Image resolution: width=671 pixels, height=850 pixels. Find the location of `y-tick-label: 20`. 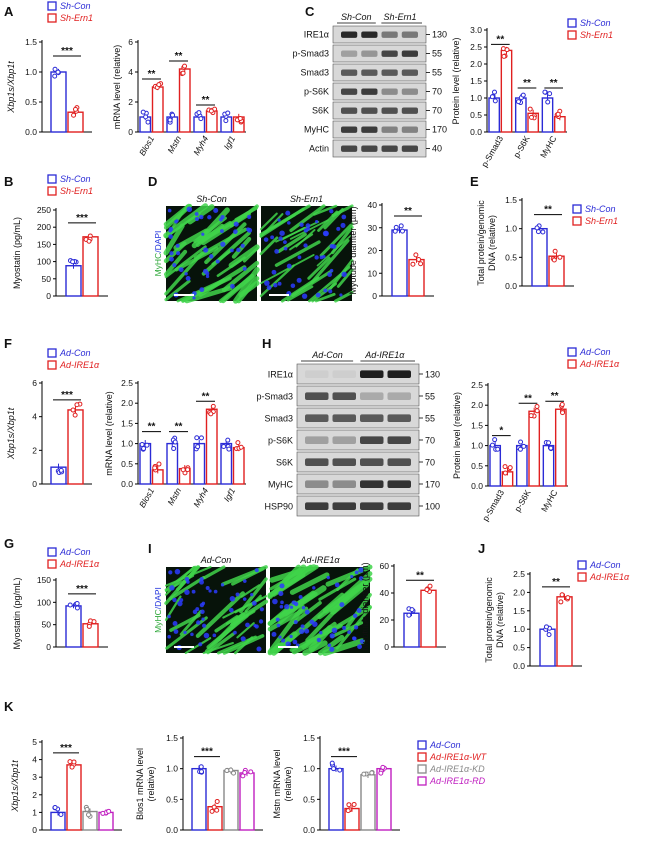

y-tick-label: 20 is located at coordinates (385, 620).